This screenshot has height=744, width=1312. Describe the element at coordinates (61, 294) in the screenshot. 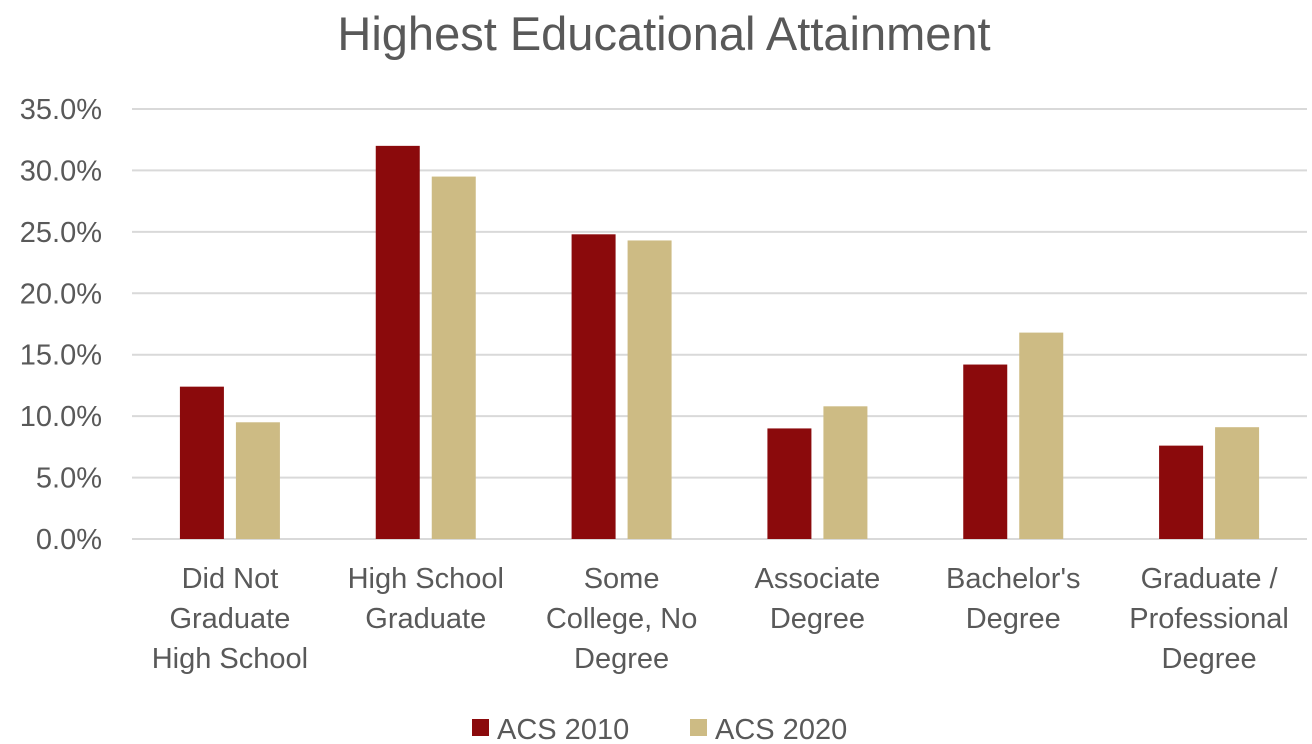

I see `y-tick-label: 20.0%` at that location.